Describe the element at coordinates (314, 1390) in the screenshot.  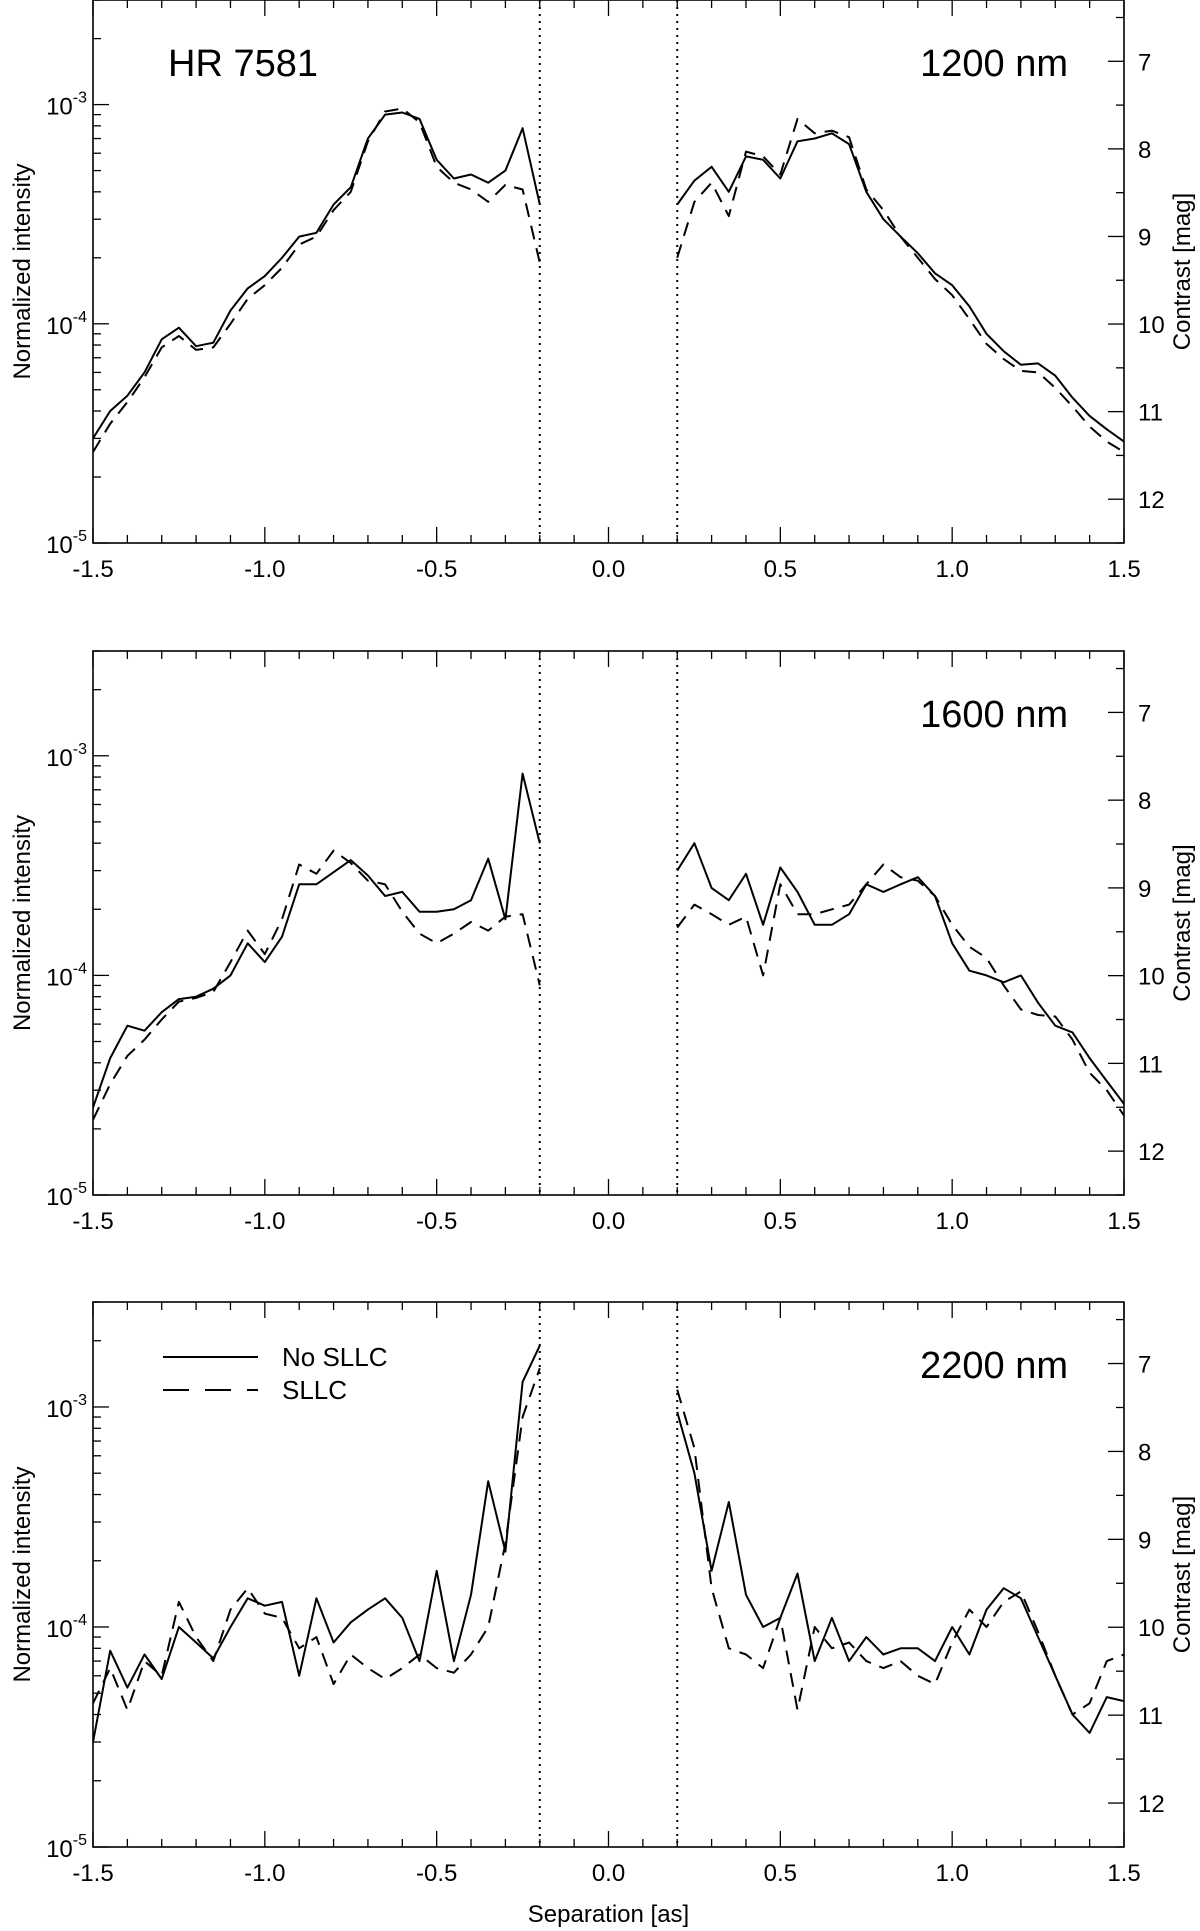
I see `legend-label: SLLC` at that location.